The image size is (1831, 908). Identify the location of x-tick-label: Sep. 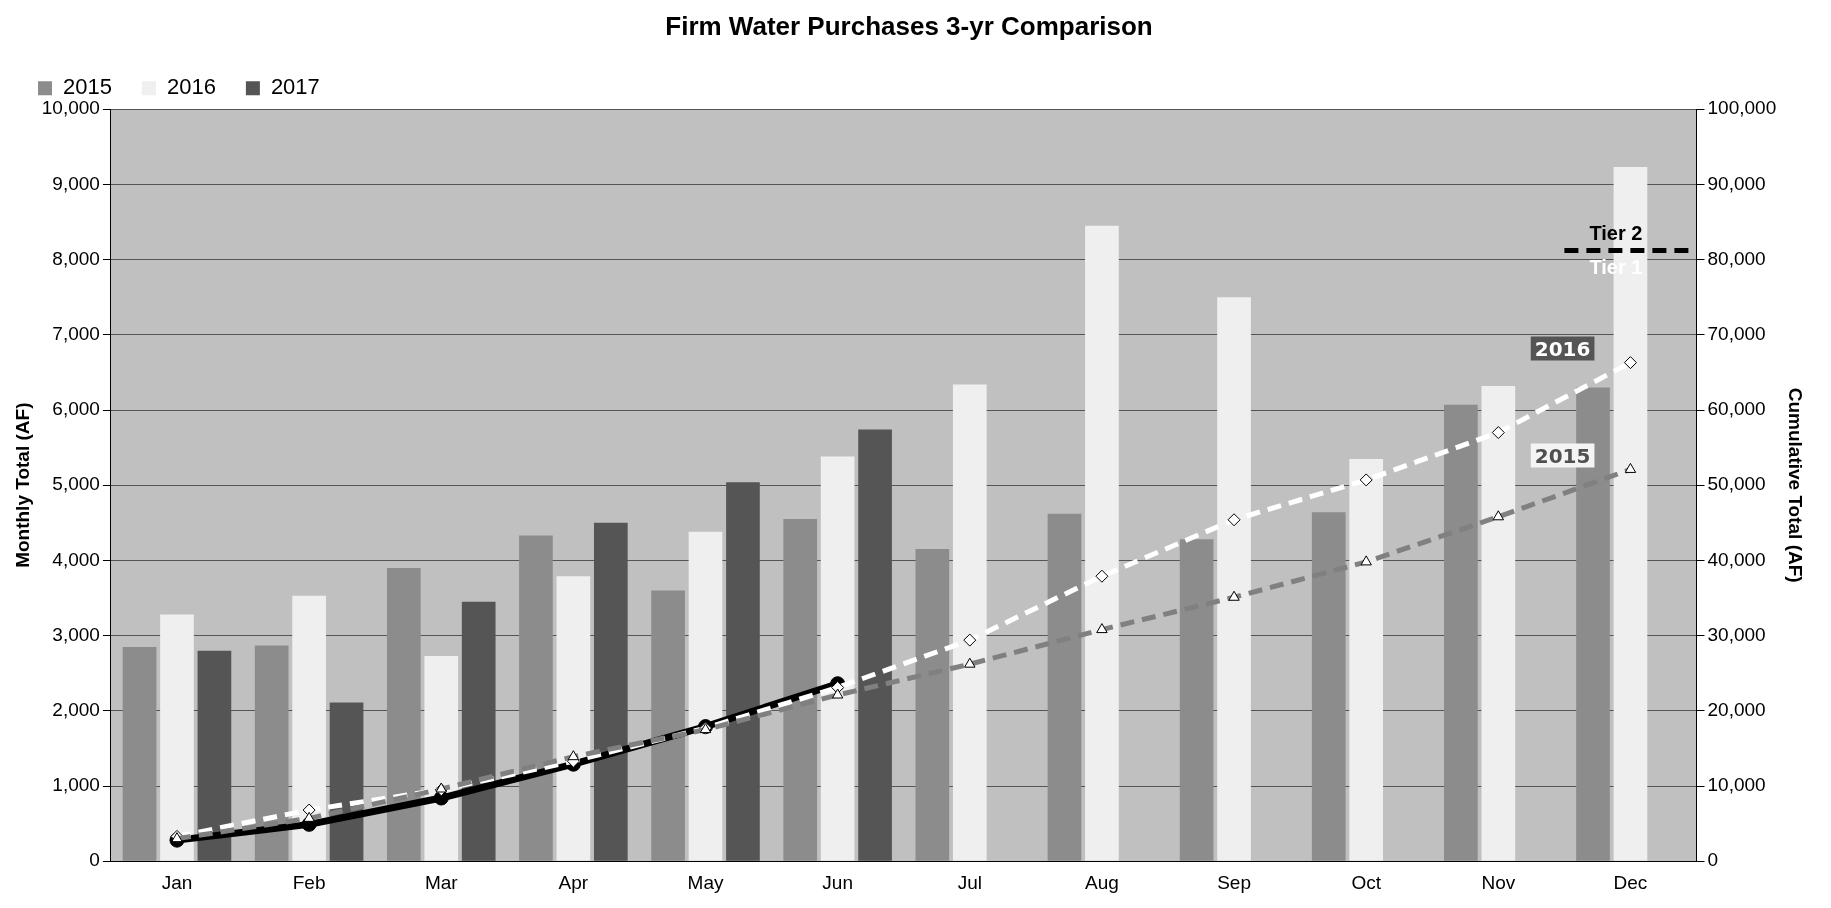
(1234, 882).